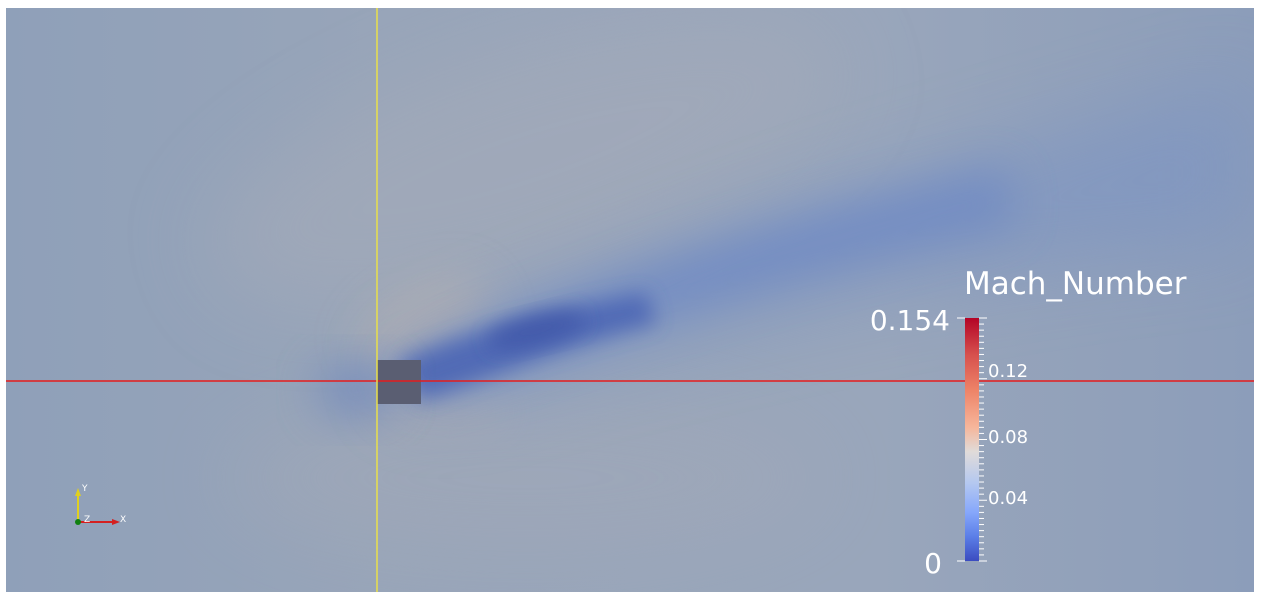 The image size is (1262, 592). Describe the element at coordinates (1008, 437) in the screenshot. I see `colorbar-tick-label: 0.08` at that location.